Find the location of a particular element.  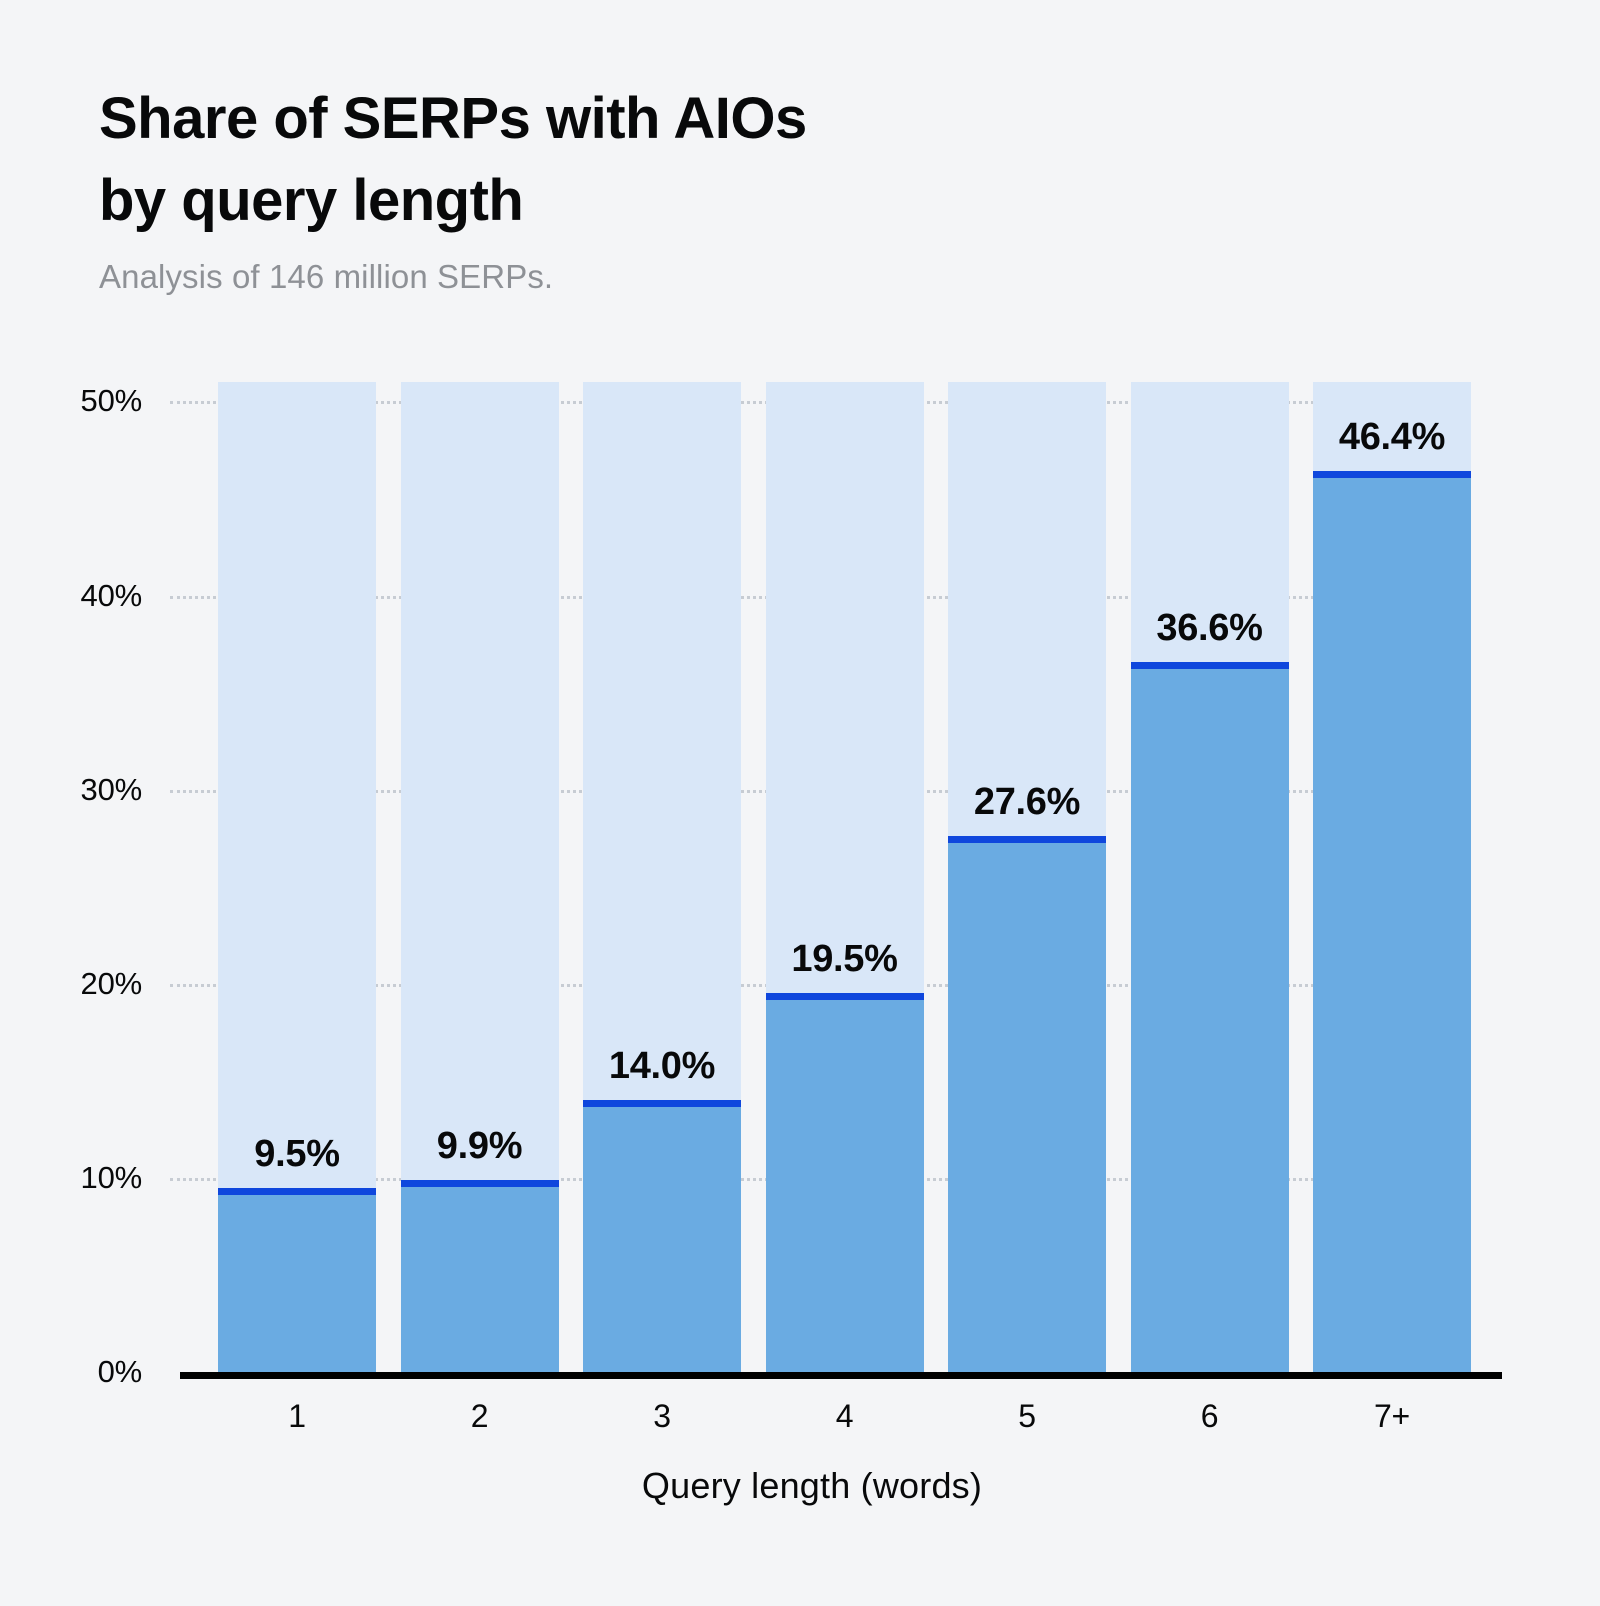

x-axis-tick-labels: 1 2 3 4 5 6 7+ is located at coordinates (844, 1416).